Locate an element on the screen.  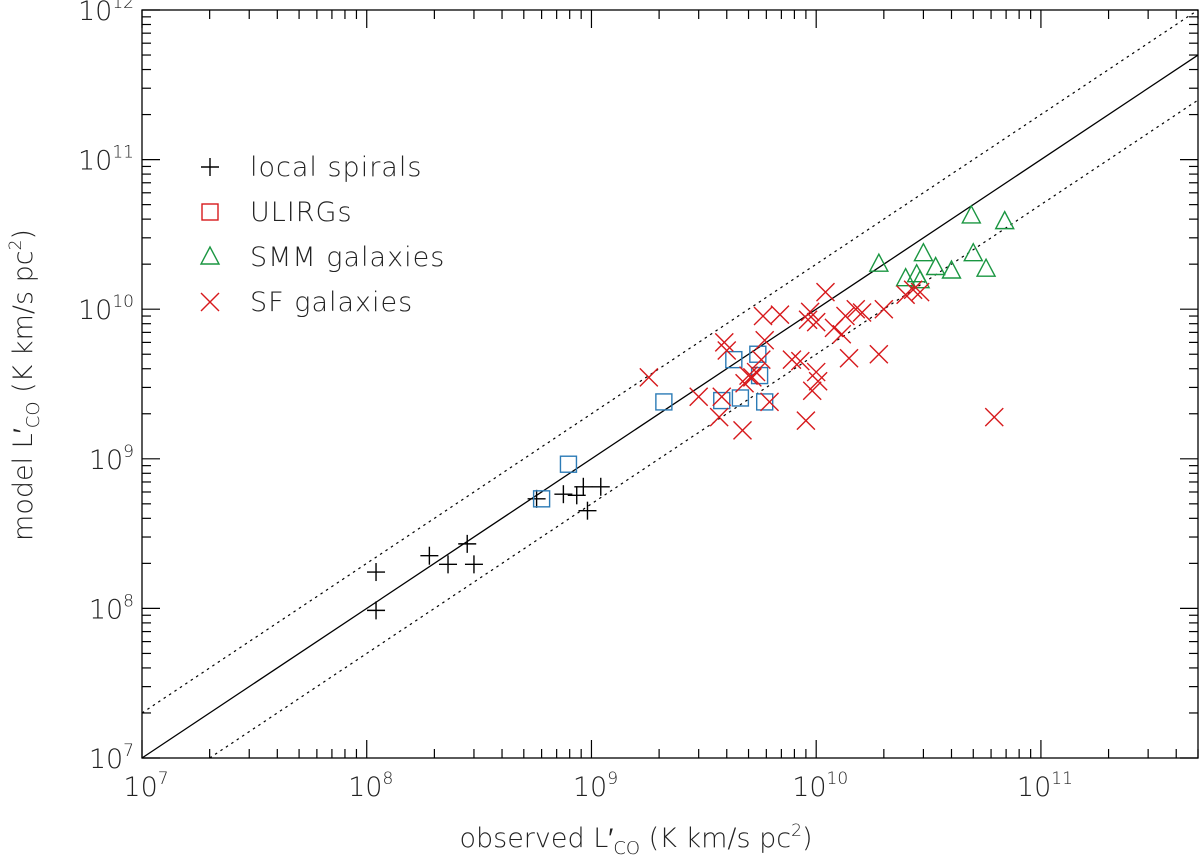
y-tick-label: 109 is located at coordinates (111, 459).